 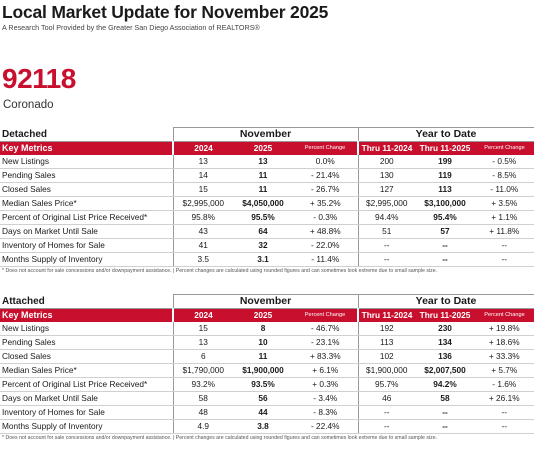 I want to click on month-2025-value: 56, so click(x=263, y=398).